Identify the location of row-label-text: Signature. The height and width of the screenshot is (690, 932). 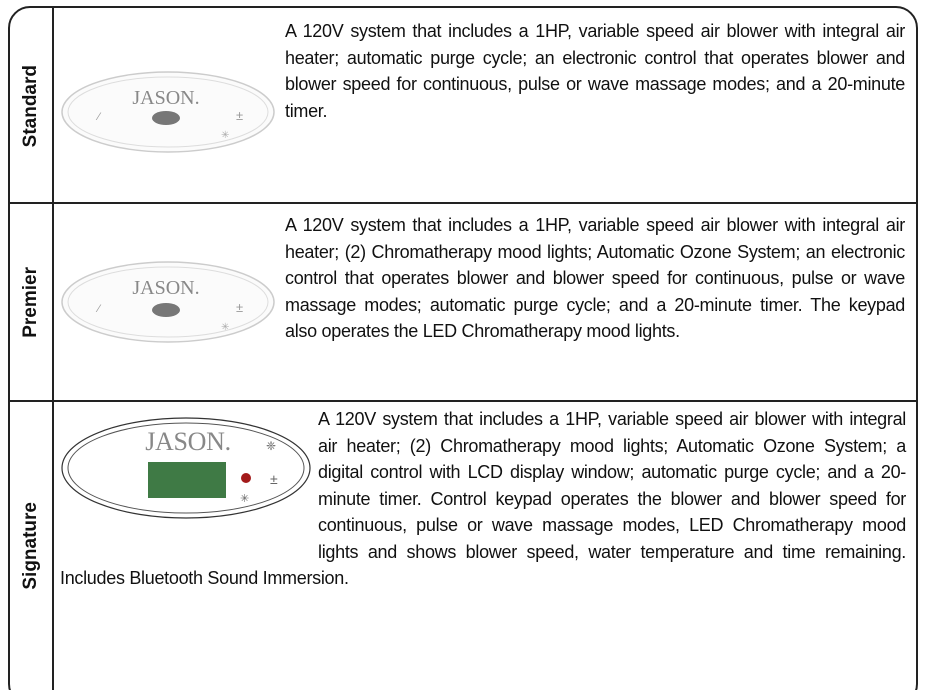
(30, 546).